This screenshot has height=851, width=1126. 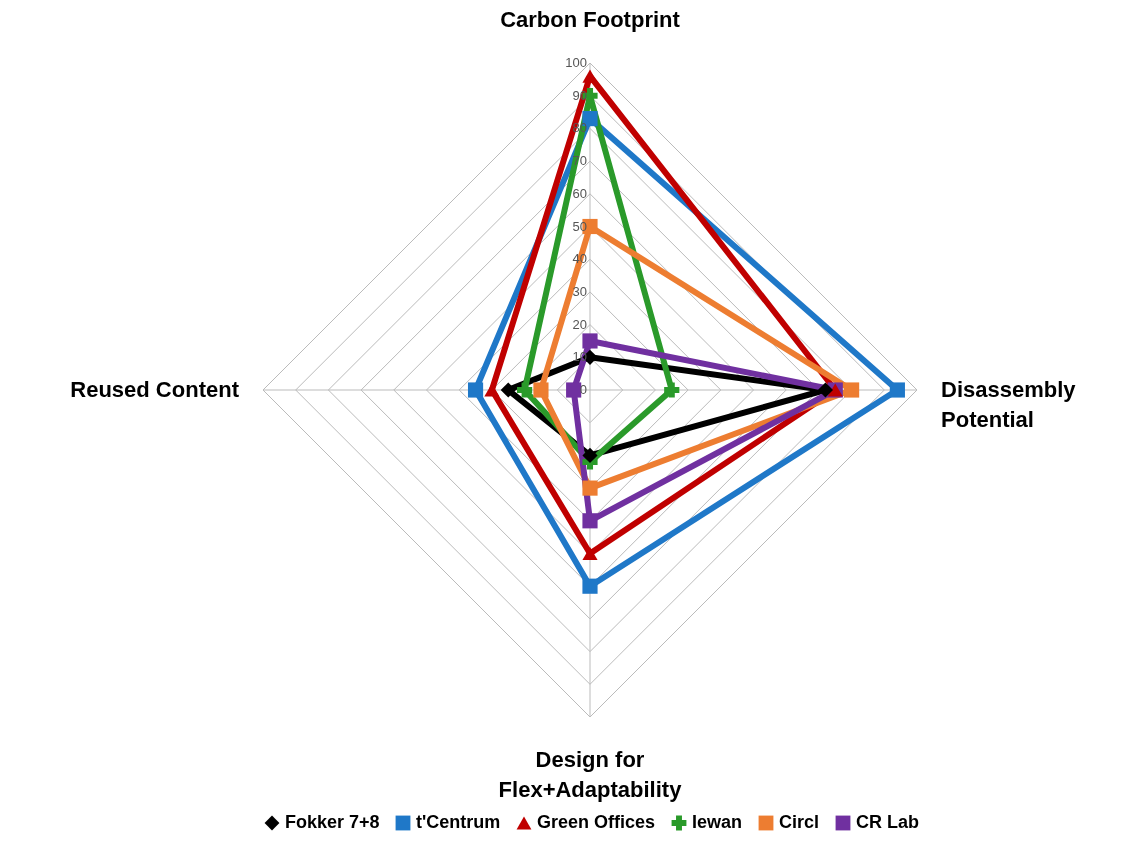 I want to click on legend-label: CR Lab, so click(x=887, y=822).